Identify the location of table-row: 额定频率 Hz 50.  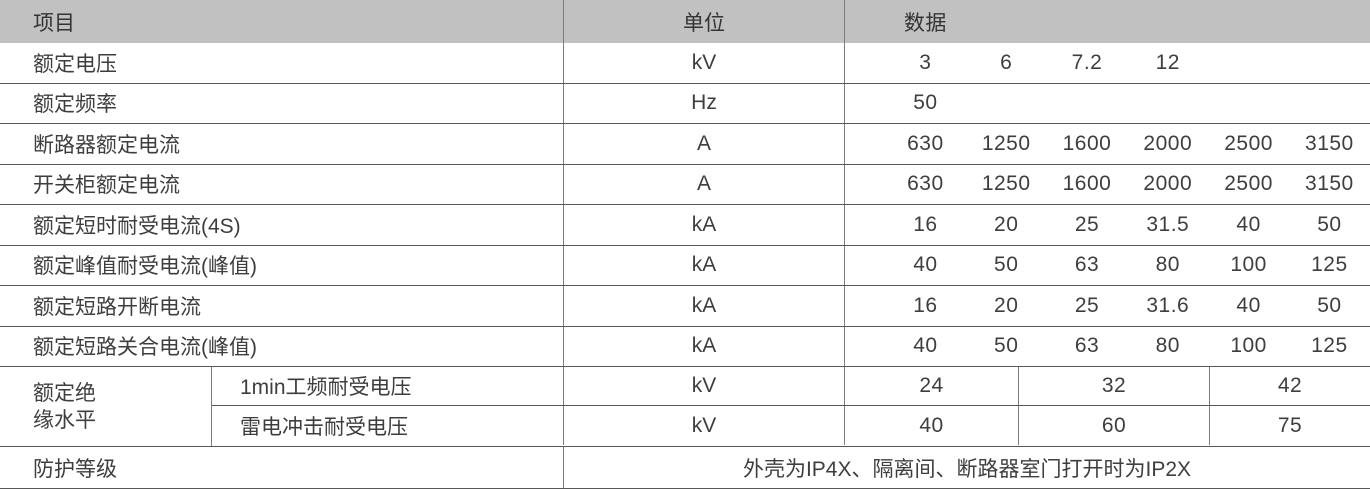
(685, 103).